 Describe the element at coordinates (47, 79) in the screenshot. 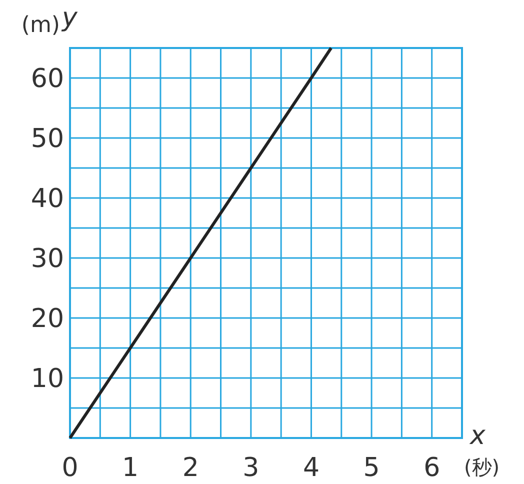

I see `y-tick-label: 60` at that location.